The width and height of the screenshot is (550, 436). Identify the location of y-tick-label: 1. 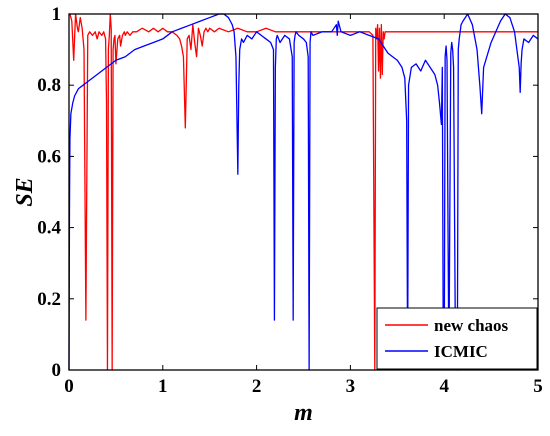
(57, 14).